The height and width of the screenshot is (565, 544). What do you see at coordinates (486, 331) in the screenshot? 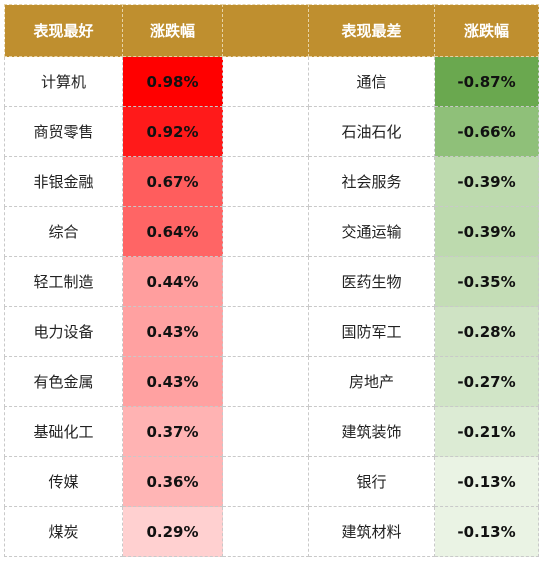
I see `worst-sector-change: -0.28%` at bounding box center [486, 331].